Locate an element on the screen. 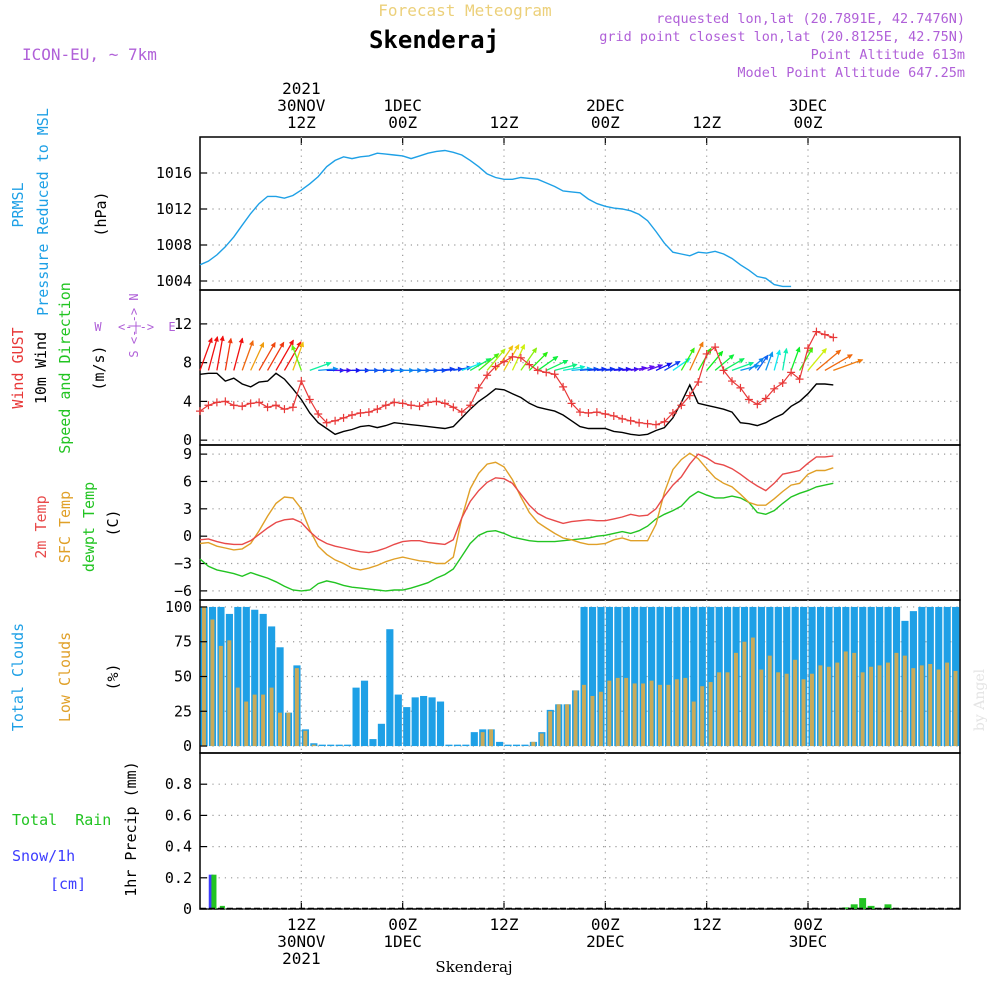 This screenshot has width=1000, height=1000. pressure-label-2: Pressure Reduced to MSL is located at coordinates (43, 212).